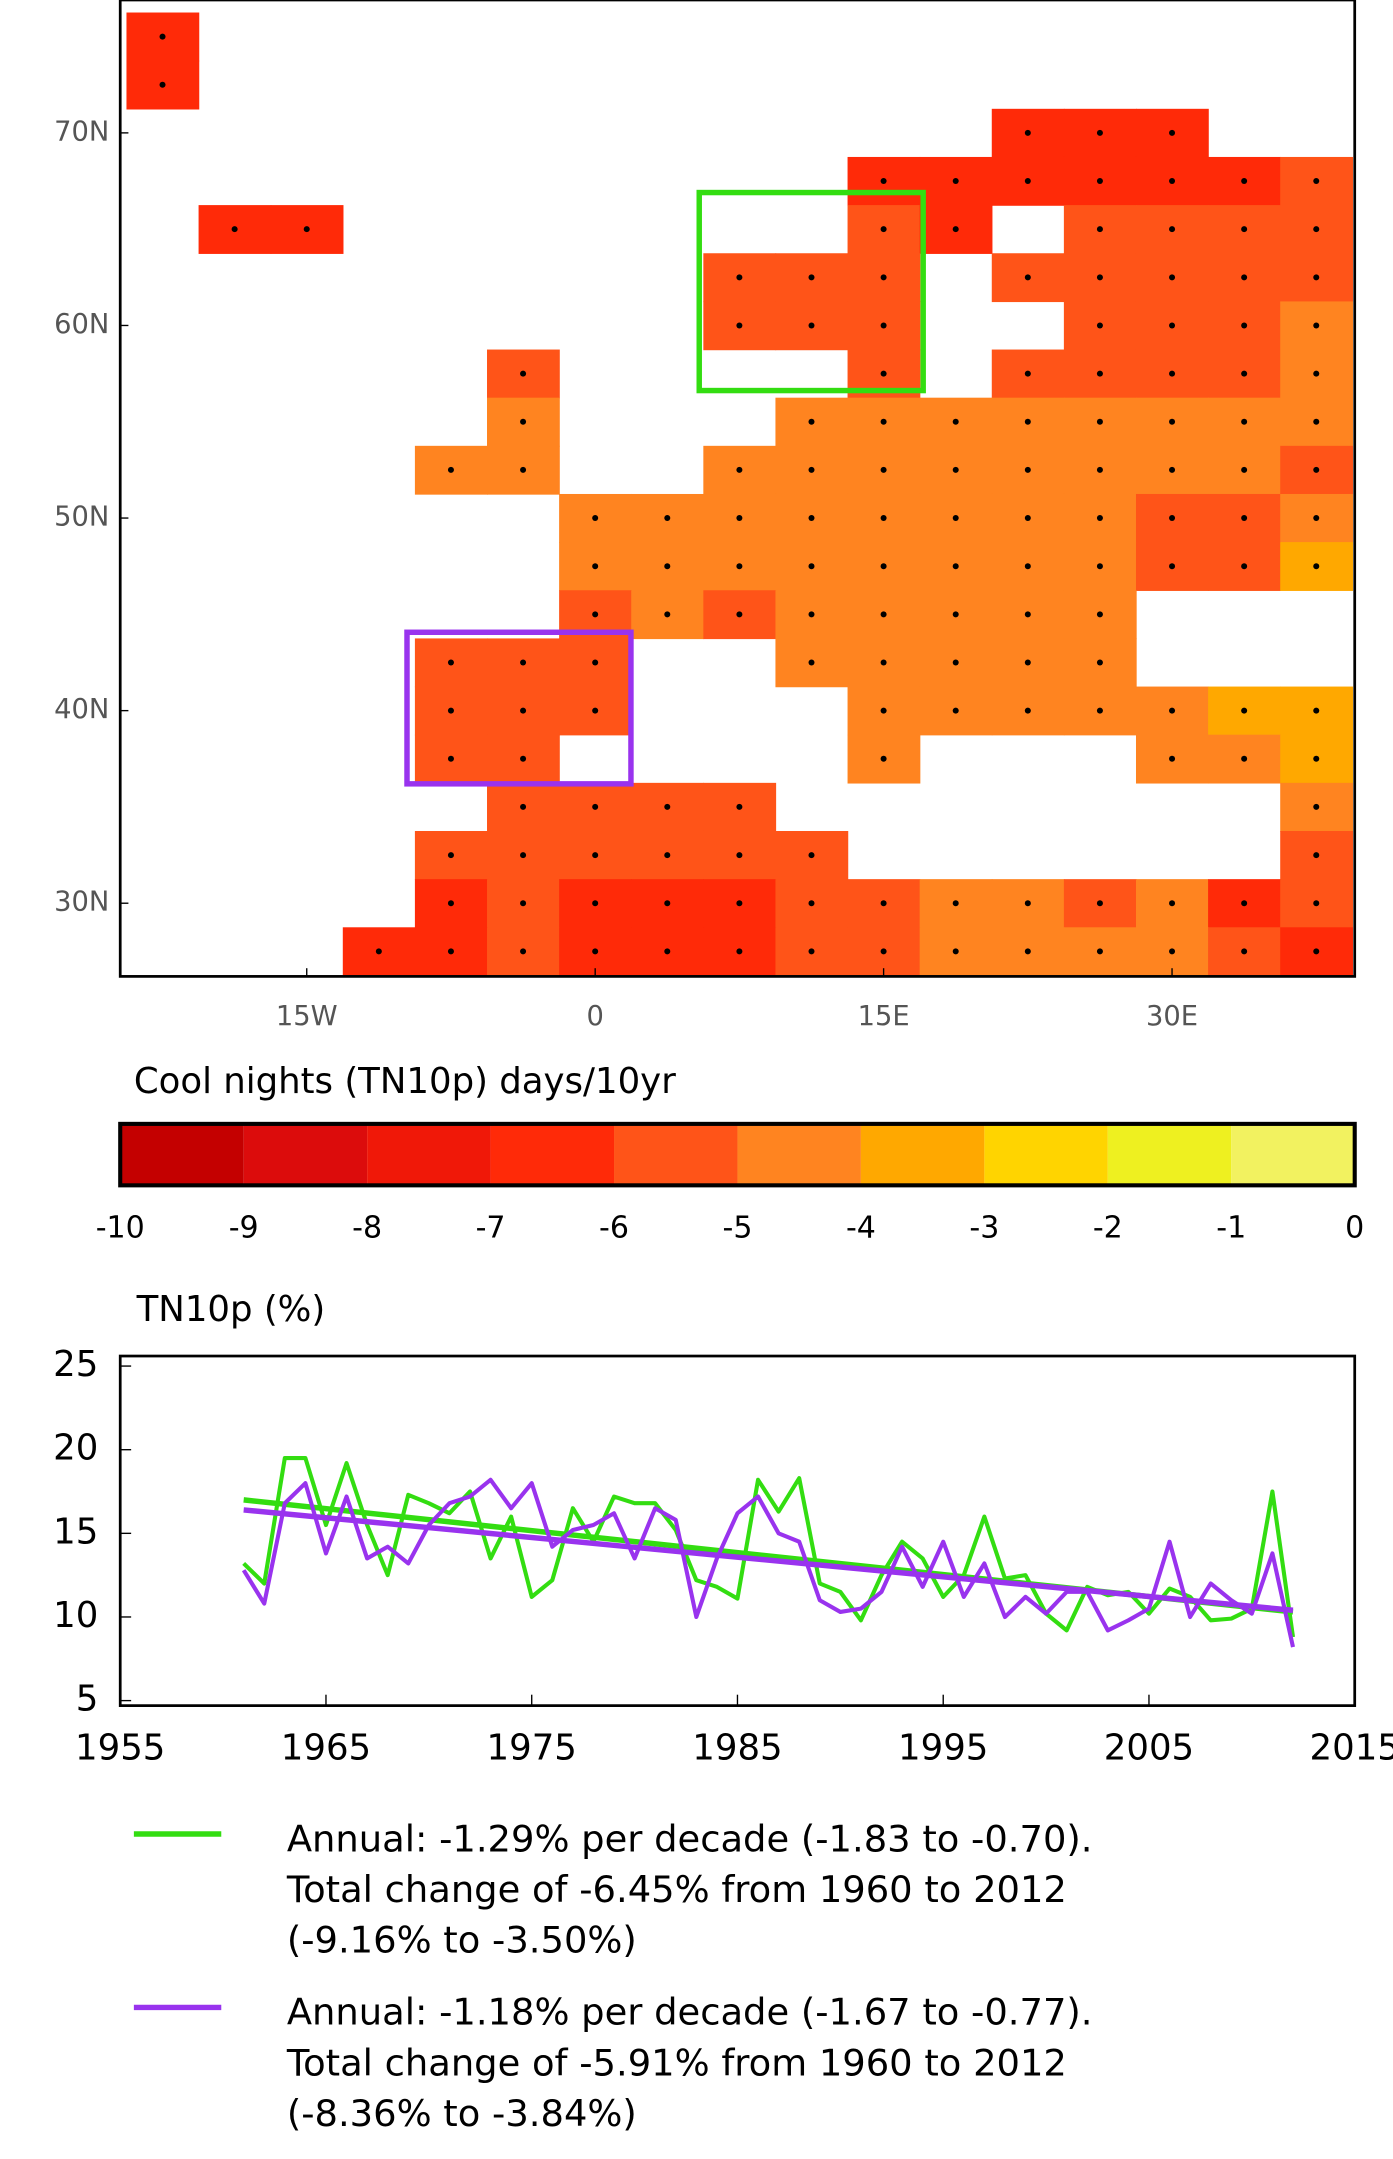  What do you see at coordinates (81, 324) in the screenshot?
I see `y-tick-label: 60N` at bounding box center [81, 324].